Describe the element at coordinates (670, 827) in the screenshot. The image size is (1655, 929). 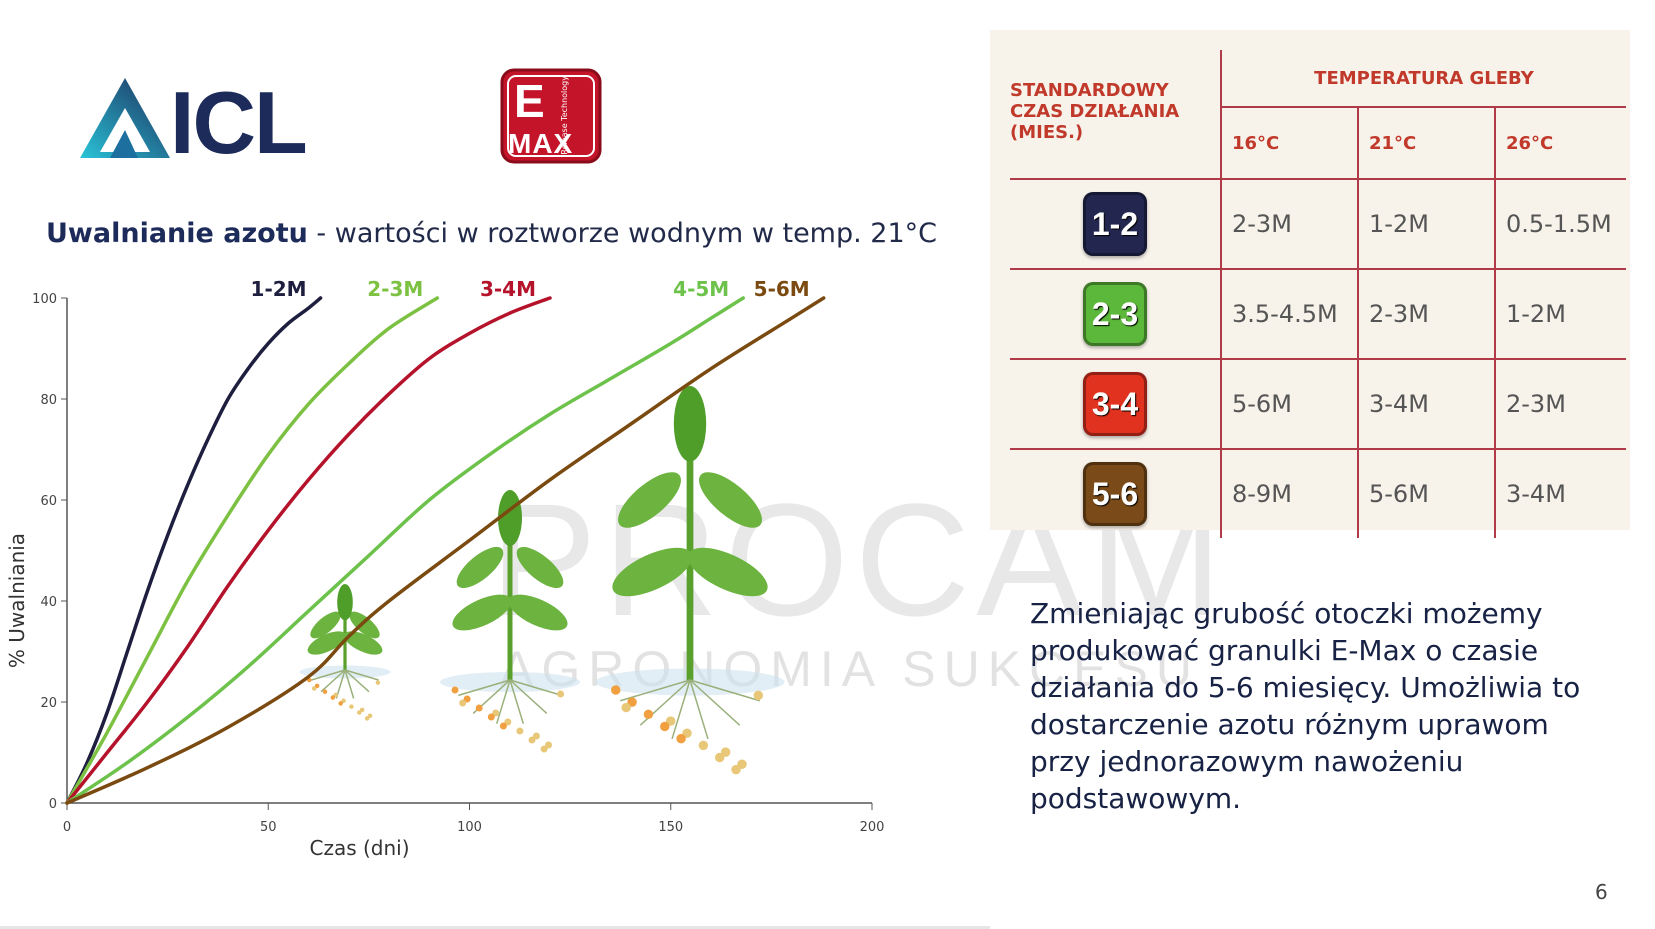
I see `x-tick-label: 150` at that location.